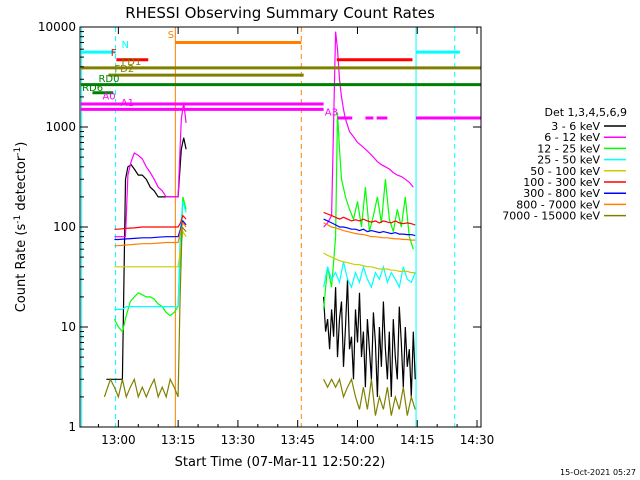 The width and height of the screenshot is (640, 480). Describe the element at coordinates (64, 227) in the screenshot. I see `y-tick-label-2: 100` at that location.